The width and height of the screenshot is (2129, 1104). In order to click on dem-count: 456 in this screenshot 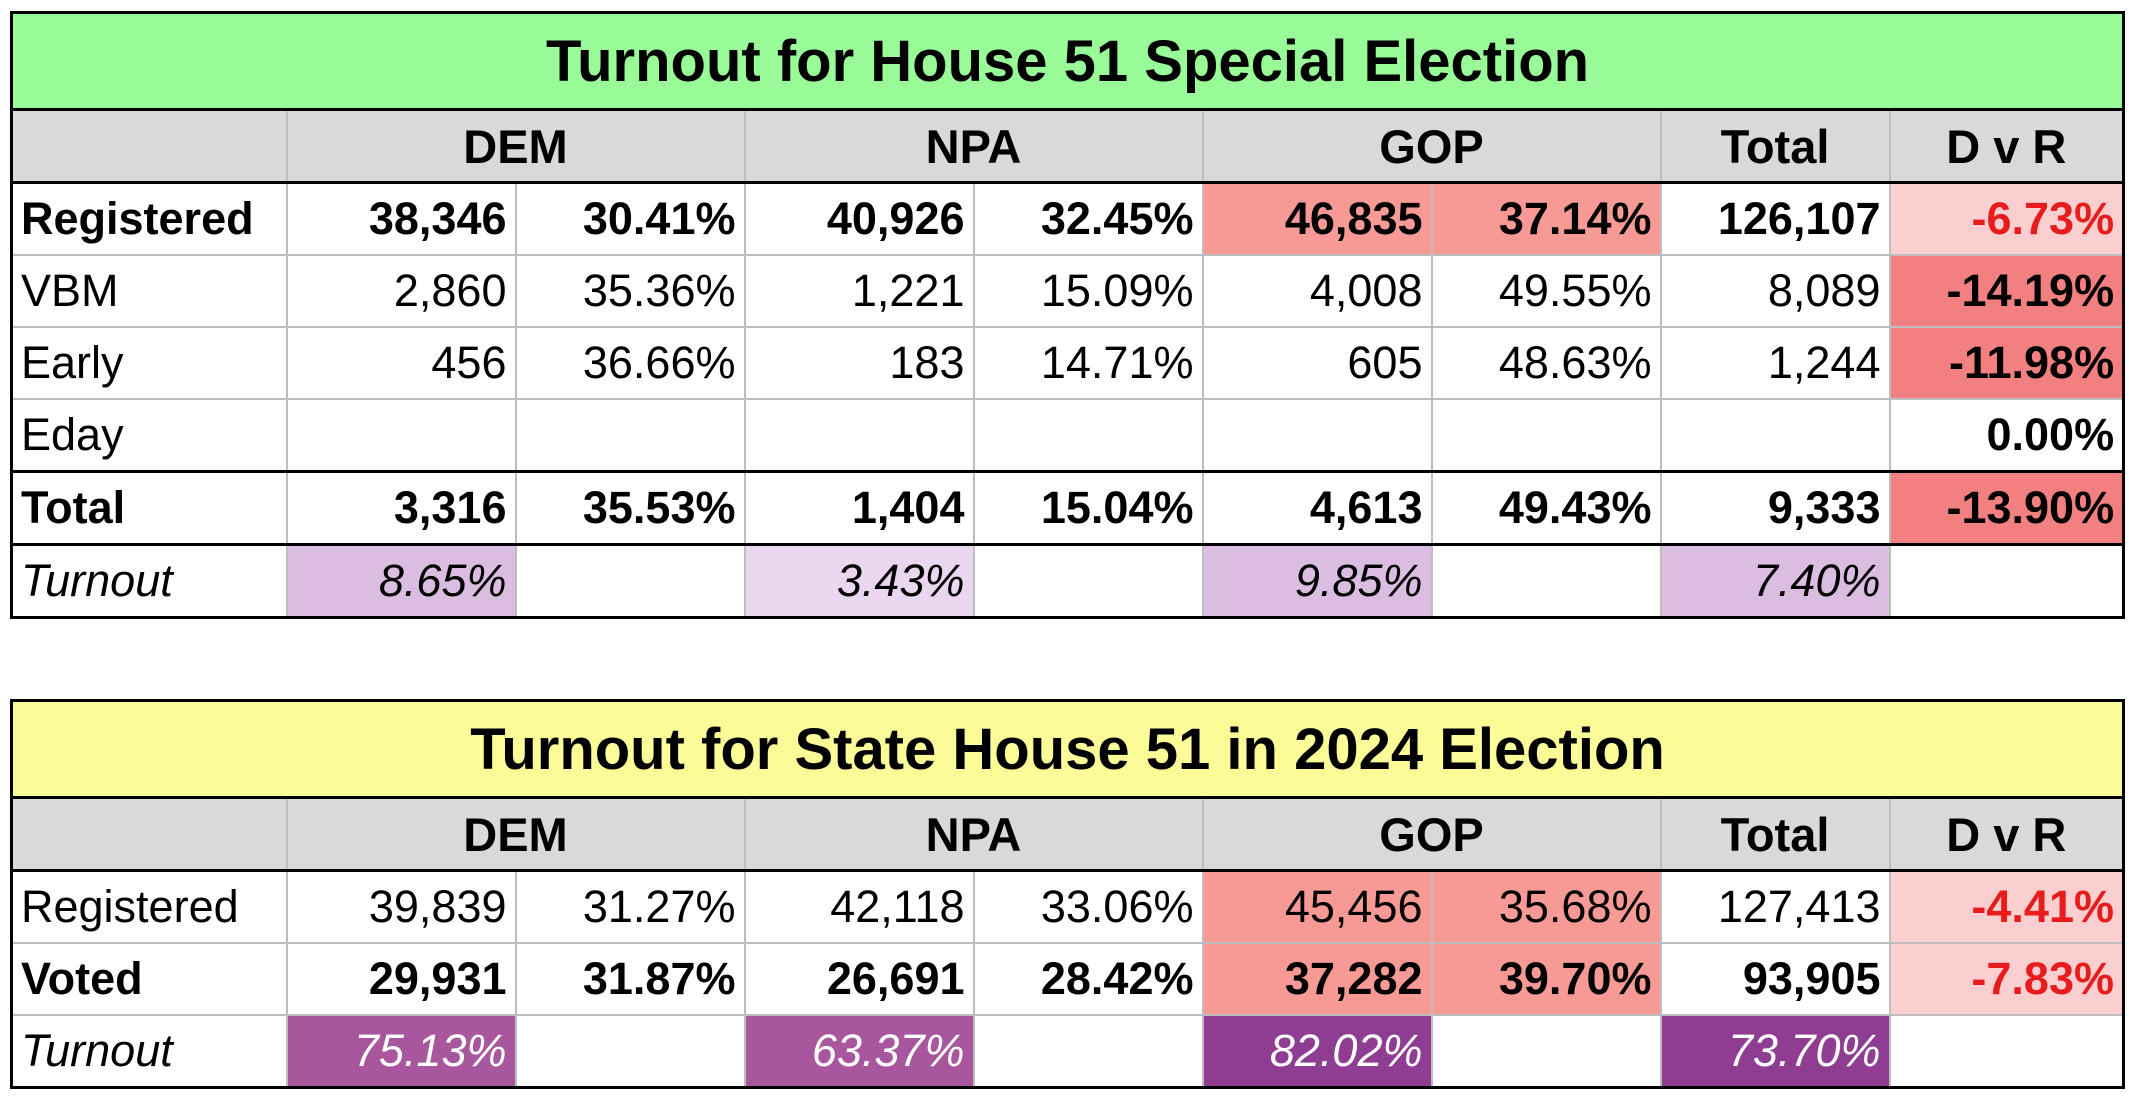, I will do `click(401, 363)`.